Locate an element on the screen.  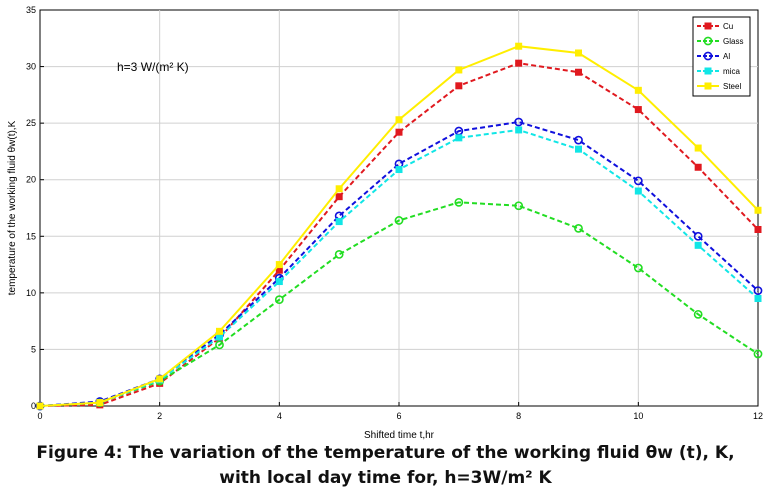
x-tick-label: 12 is located at coordinates (758, 416).